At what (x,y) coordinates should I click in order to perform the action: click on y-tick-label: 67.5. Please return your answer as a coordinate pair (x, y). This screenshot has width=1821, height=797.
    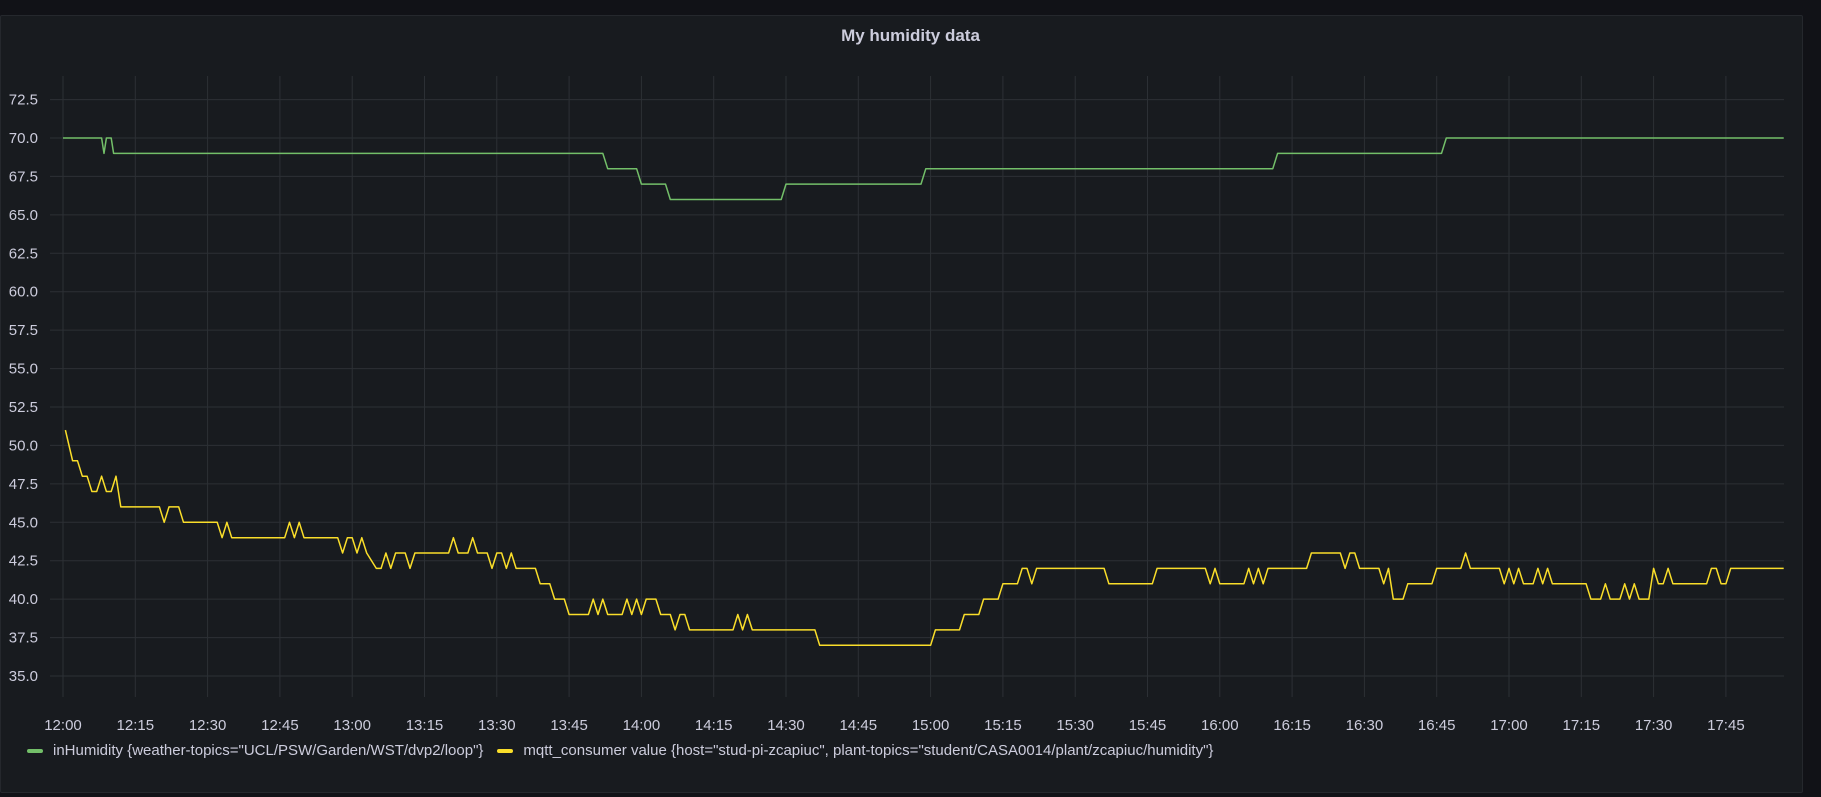
    Looking at the image, I should click on (23, 176).